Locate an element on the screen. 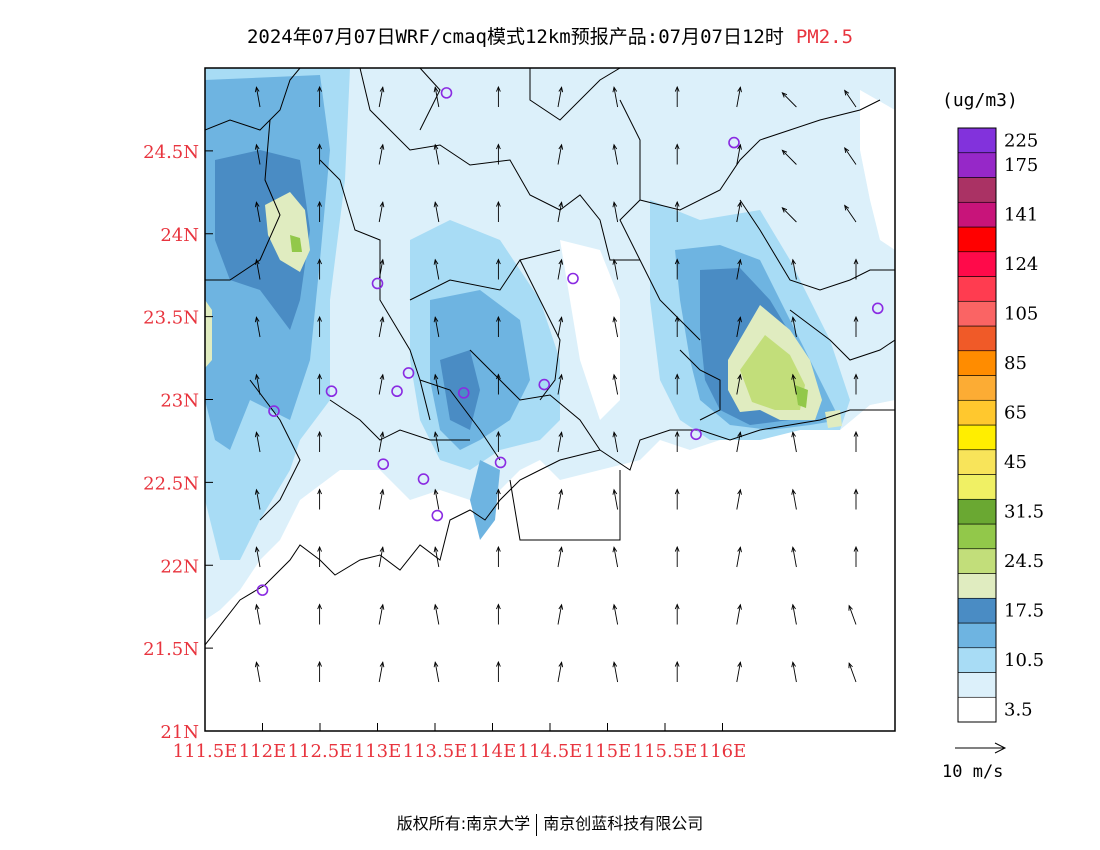  legend-label: 141 is located at coordinates (1021, 215).